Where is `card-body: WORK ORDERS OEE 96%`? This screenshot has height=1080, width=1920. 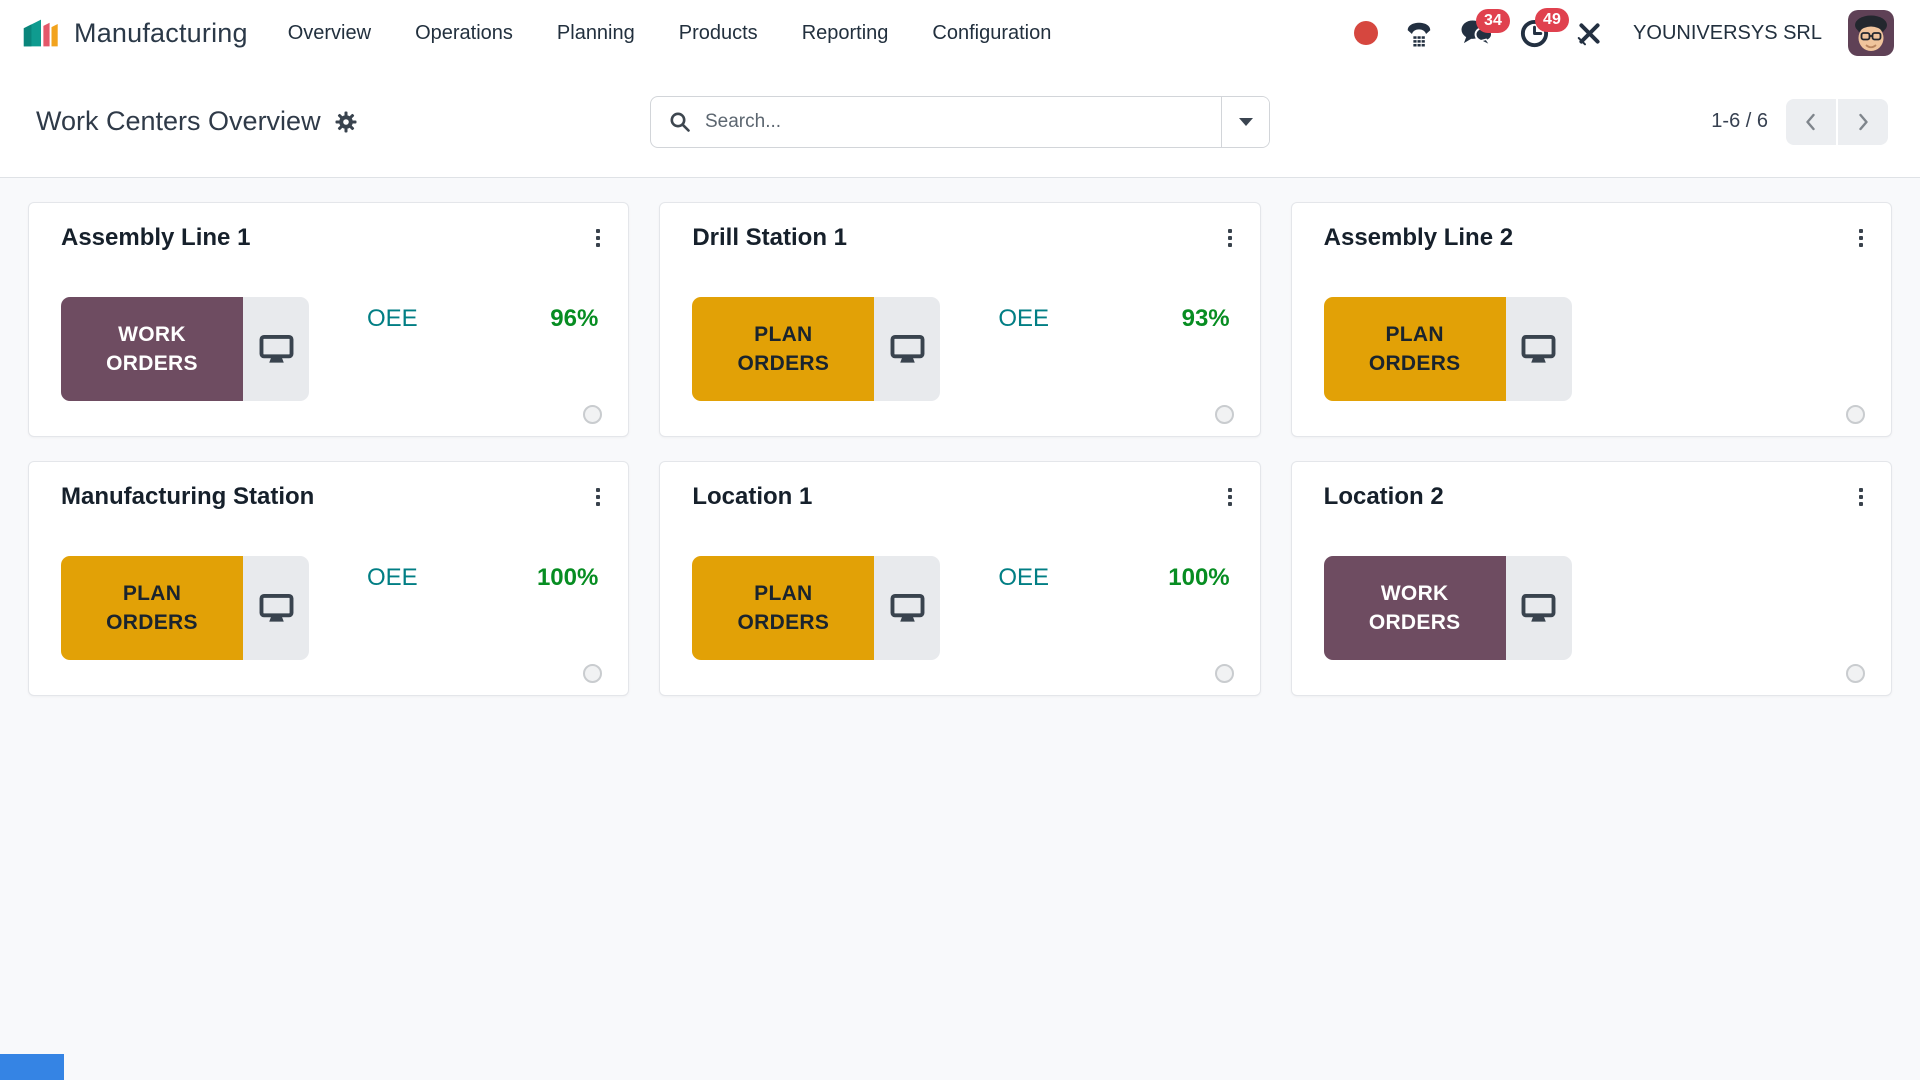
card-body: WORK ORDERS OEE 96% is located at coordinates (332, 349).